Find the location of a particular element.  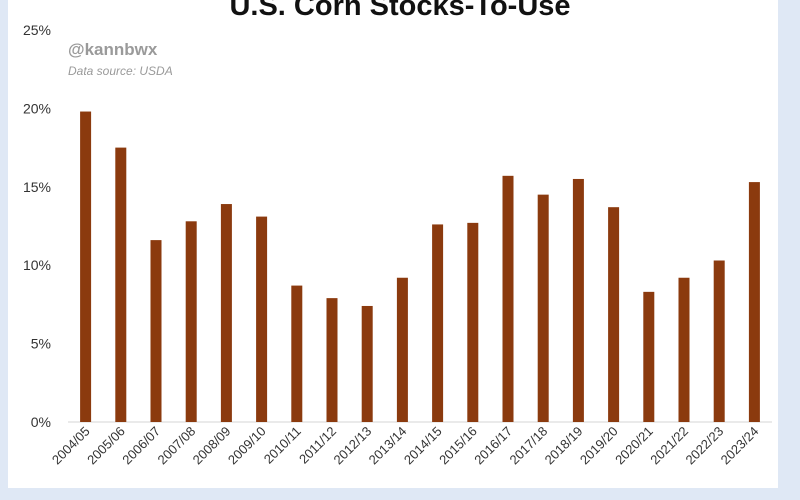

x-tick-label: 2014/15 is located at coordinates (423, 446).